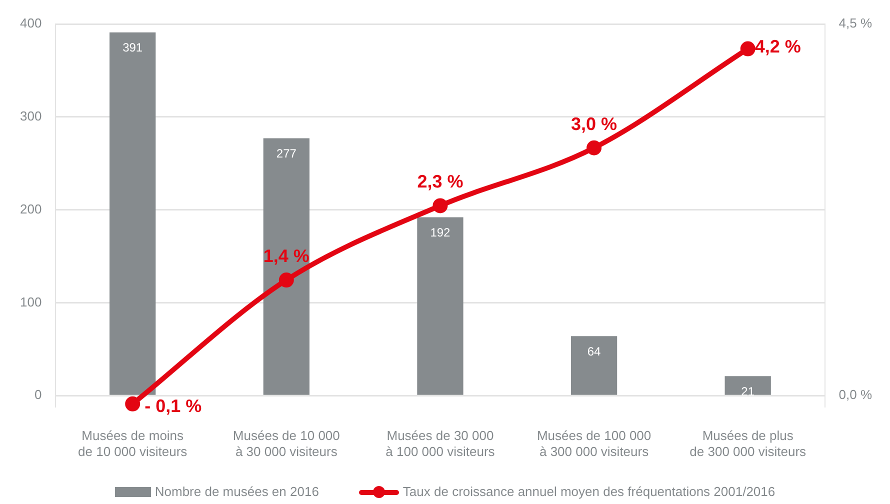 This screenshot has width=890, height=504. Describe the element at coordinates (748, 391) in the screenshot. I see `data-label: 21` at that location.